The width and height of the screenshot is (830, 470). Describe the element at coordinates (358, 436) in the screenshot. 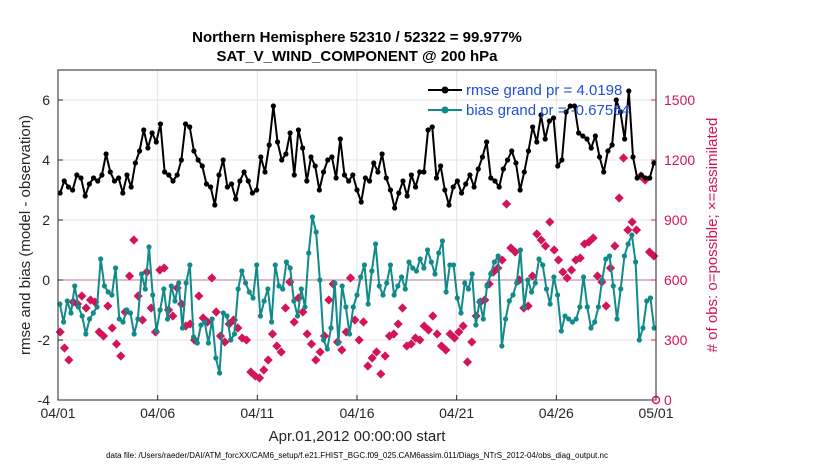

I see `x-axis-label: Apr.01,2012 00:00:00 start` at that location.